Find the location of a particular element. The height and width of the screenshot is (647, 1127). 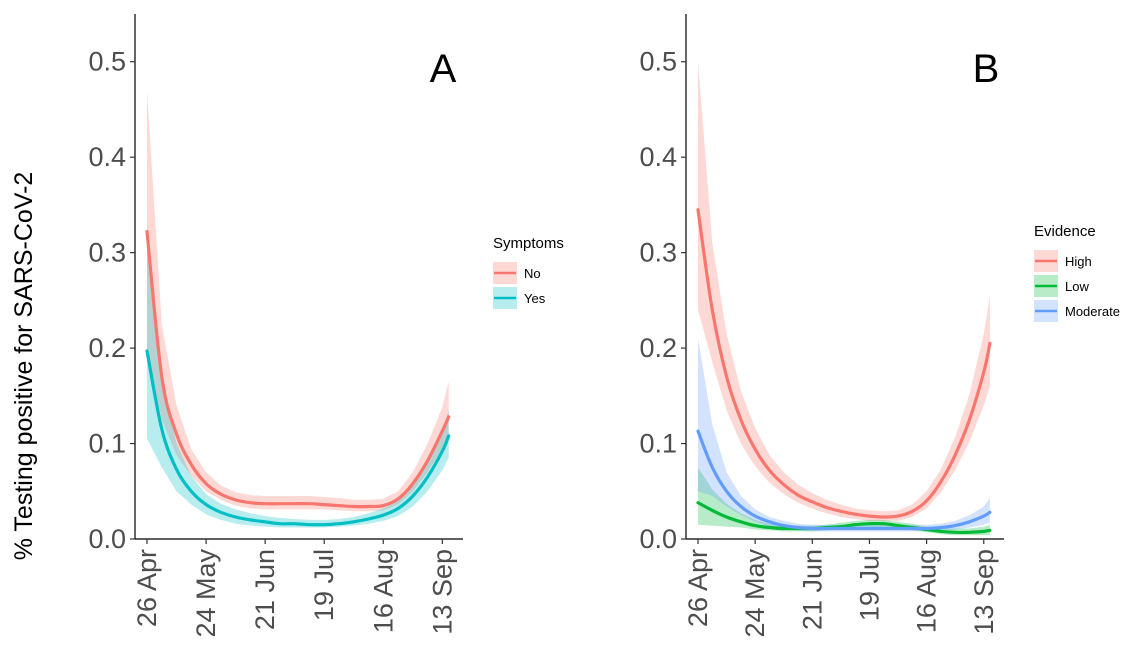

series-line-low is located at coordinates (844, 518).